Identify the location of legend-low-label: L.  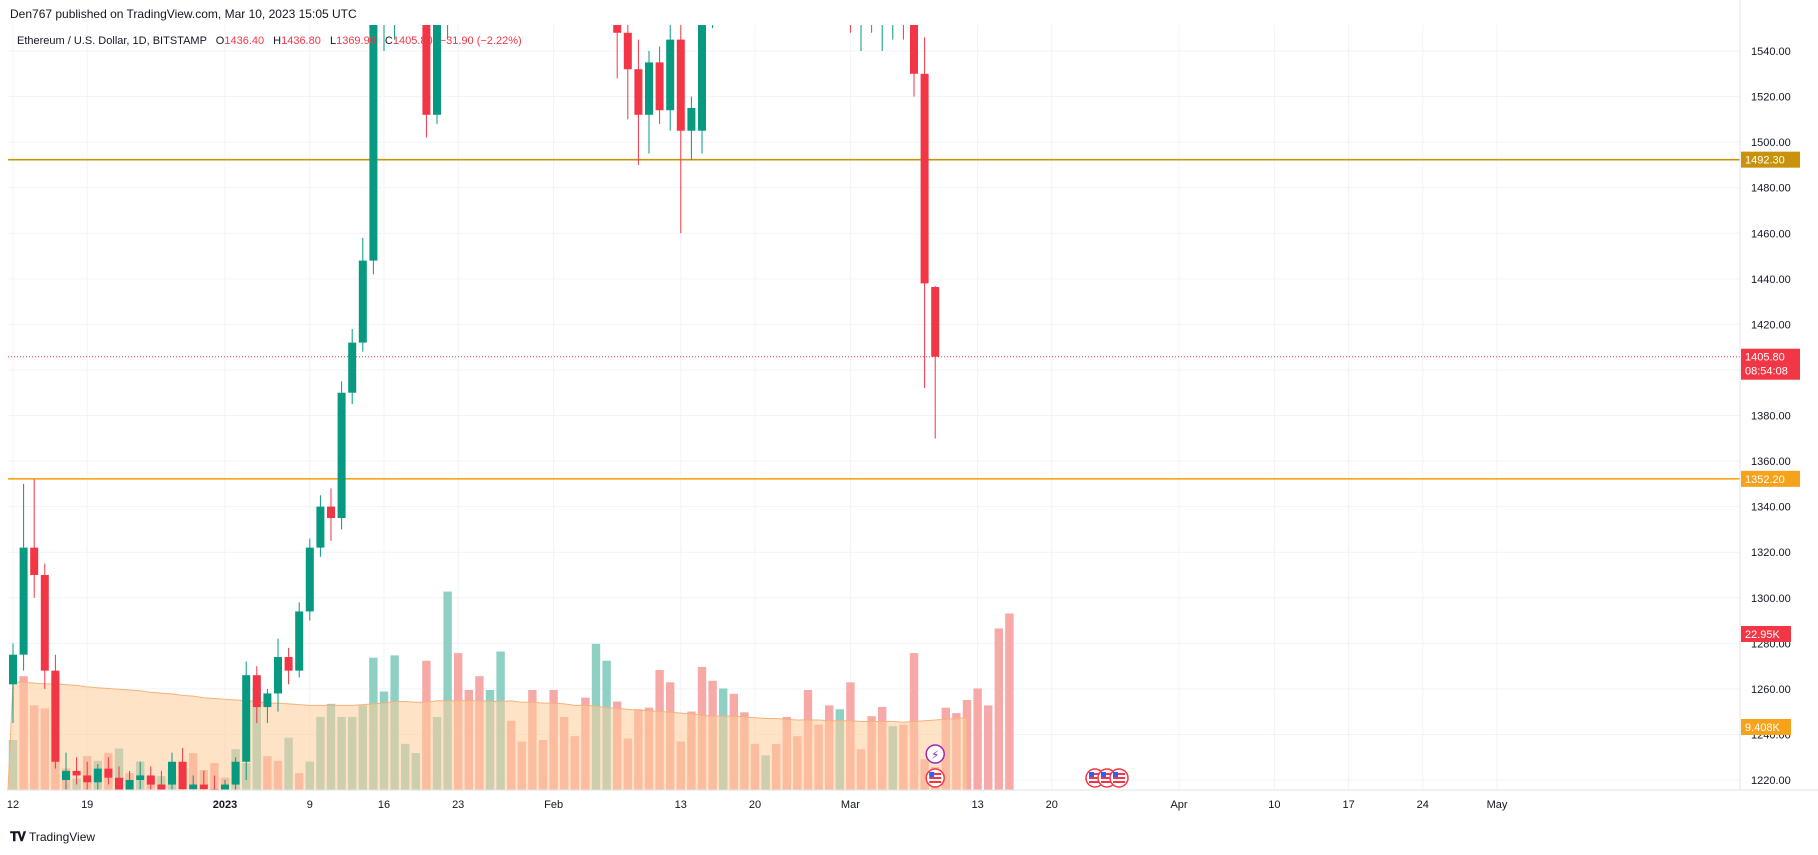
(333, 41).